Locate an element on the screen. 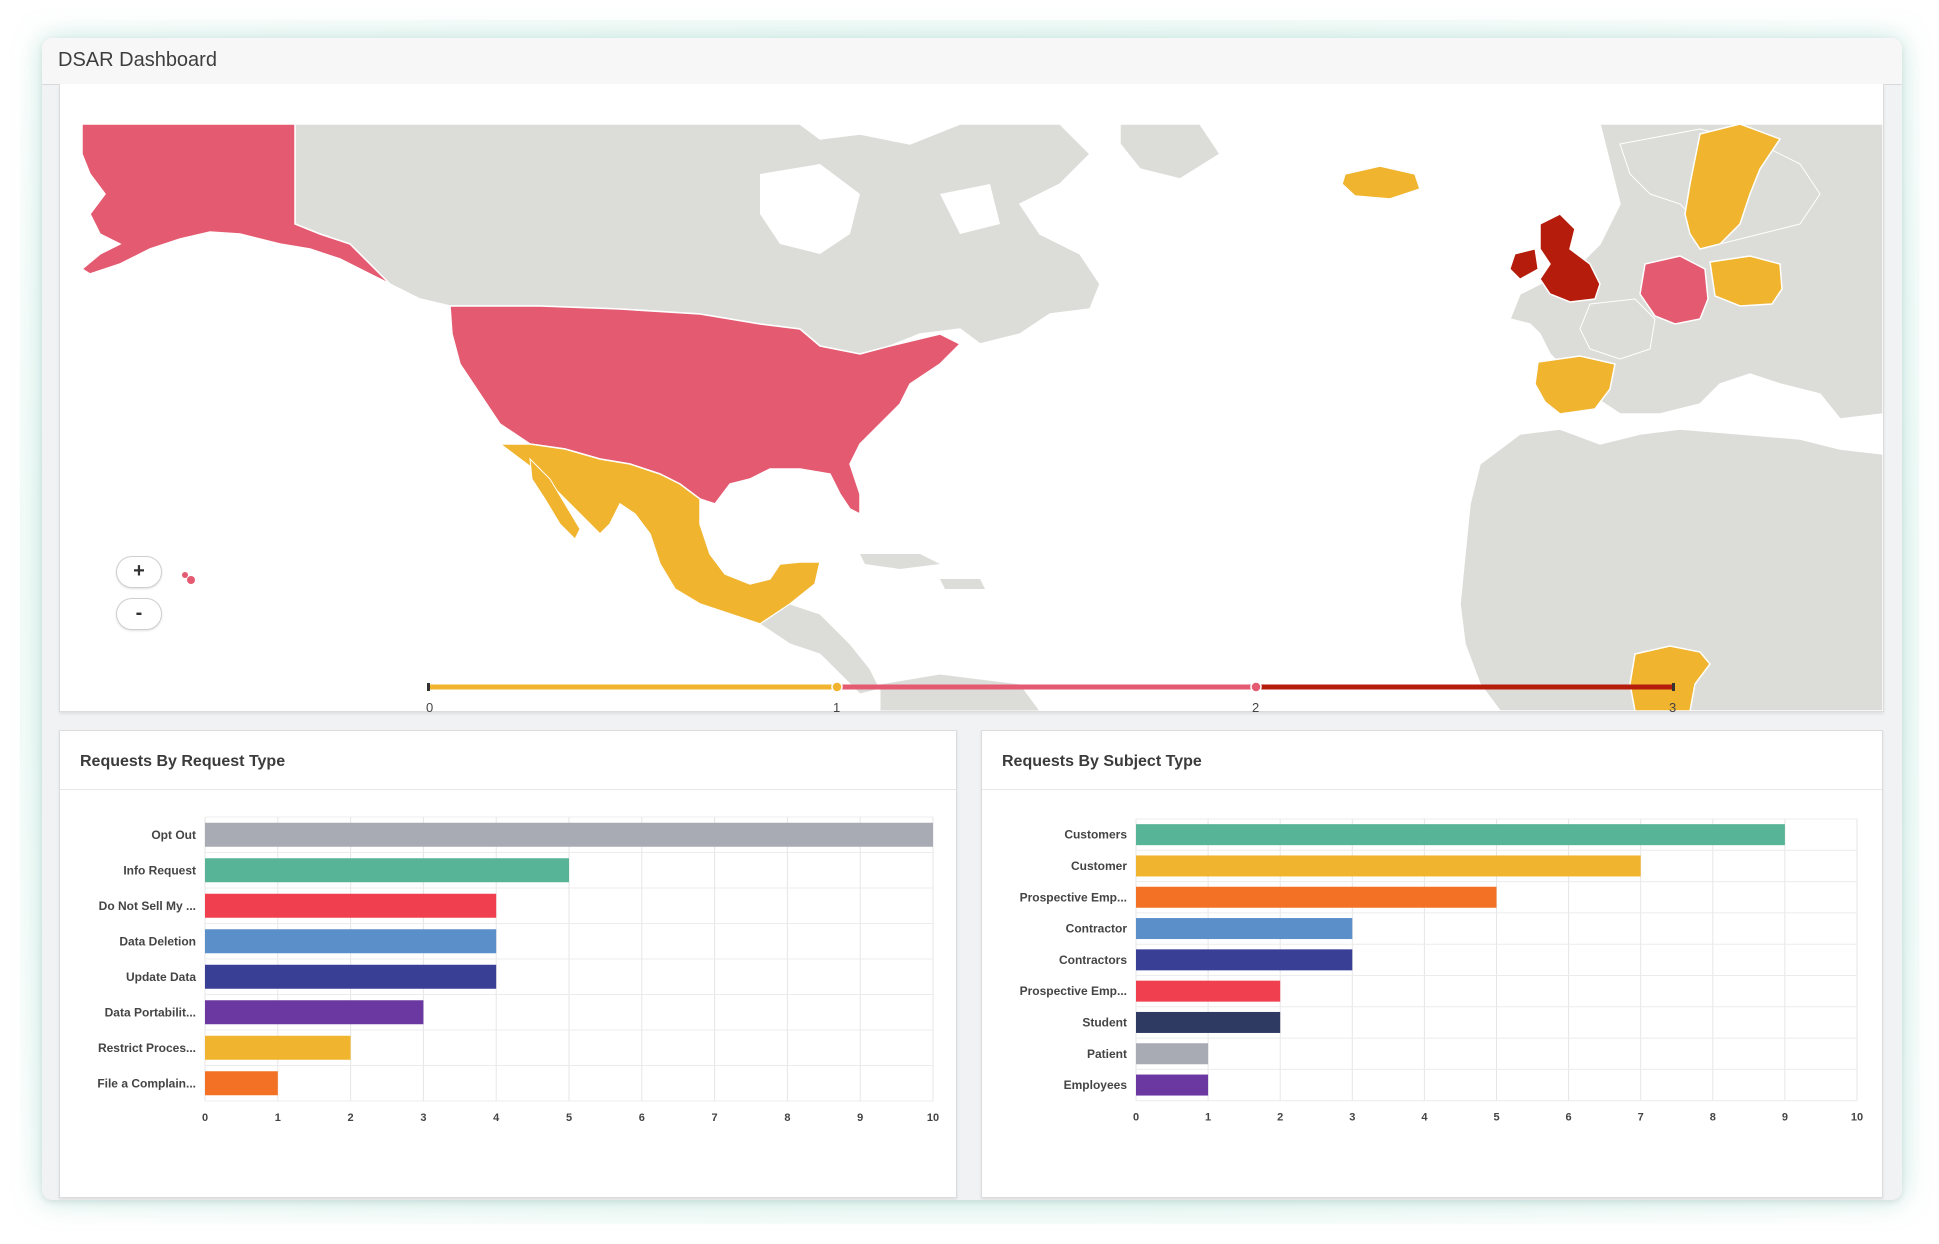 This screenshot has height=1244, width=1939. category-label: Contractors is located at coordinates (1093, 960).